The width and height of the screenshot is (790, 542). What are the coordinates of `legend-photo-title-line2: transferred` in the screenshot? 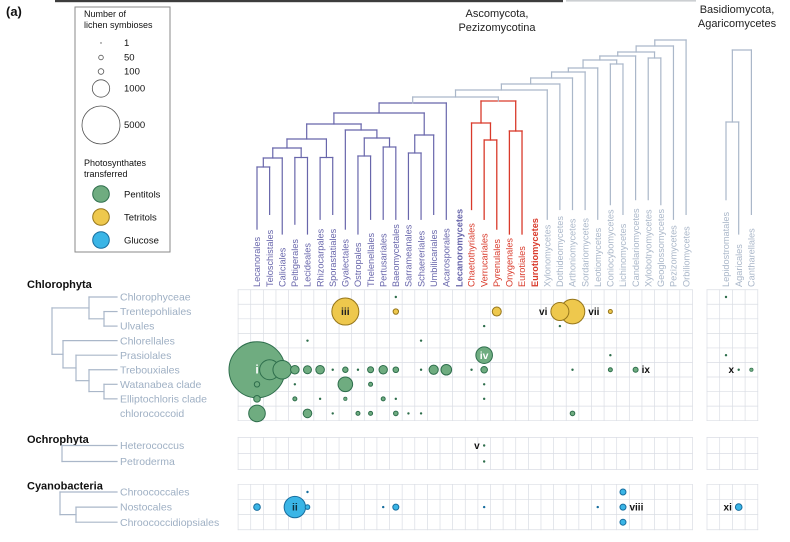 It's located at (106, 174).